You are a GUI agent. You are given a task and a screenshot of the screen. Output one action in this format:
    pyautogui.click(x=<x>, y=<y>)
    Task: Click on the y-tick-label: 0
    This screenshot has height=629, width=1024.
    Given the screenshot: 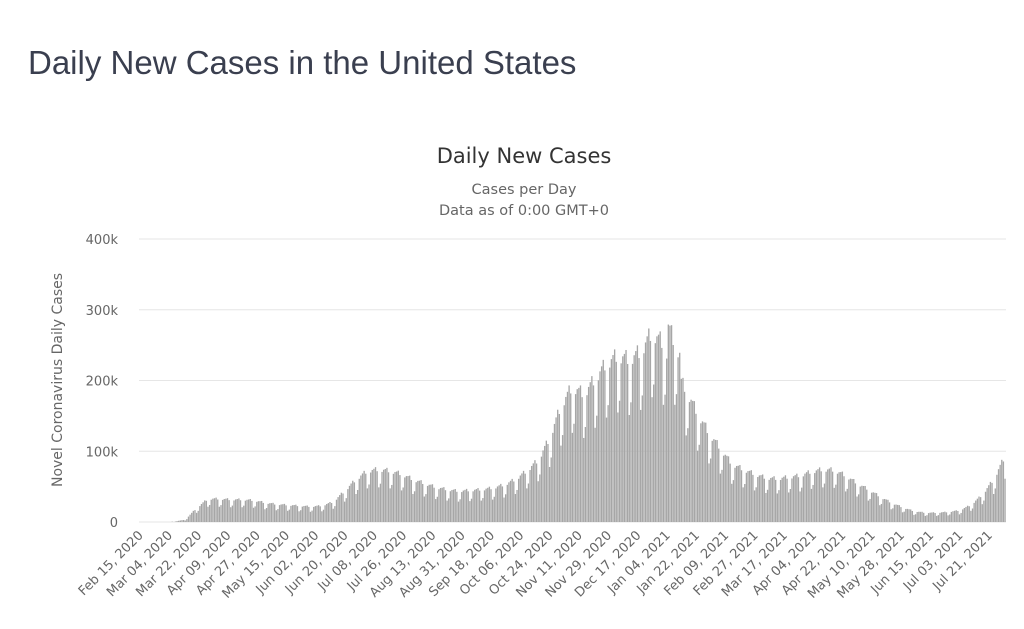 What is the action you would take?
    pyautogui.click(x=114, y=523)
    